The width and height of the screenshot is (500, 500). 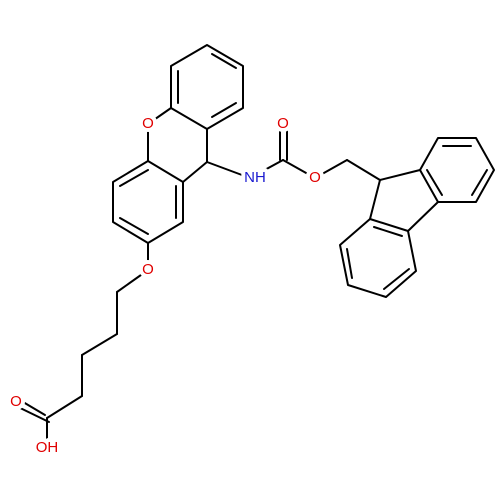 I want to click on atom-label: OH, so click(x=47, y=447).